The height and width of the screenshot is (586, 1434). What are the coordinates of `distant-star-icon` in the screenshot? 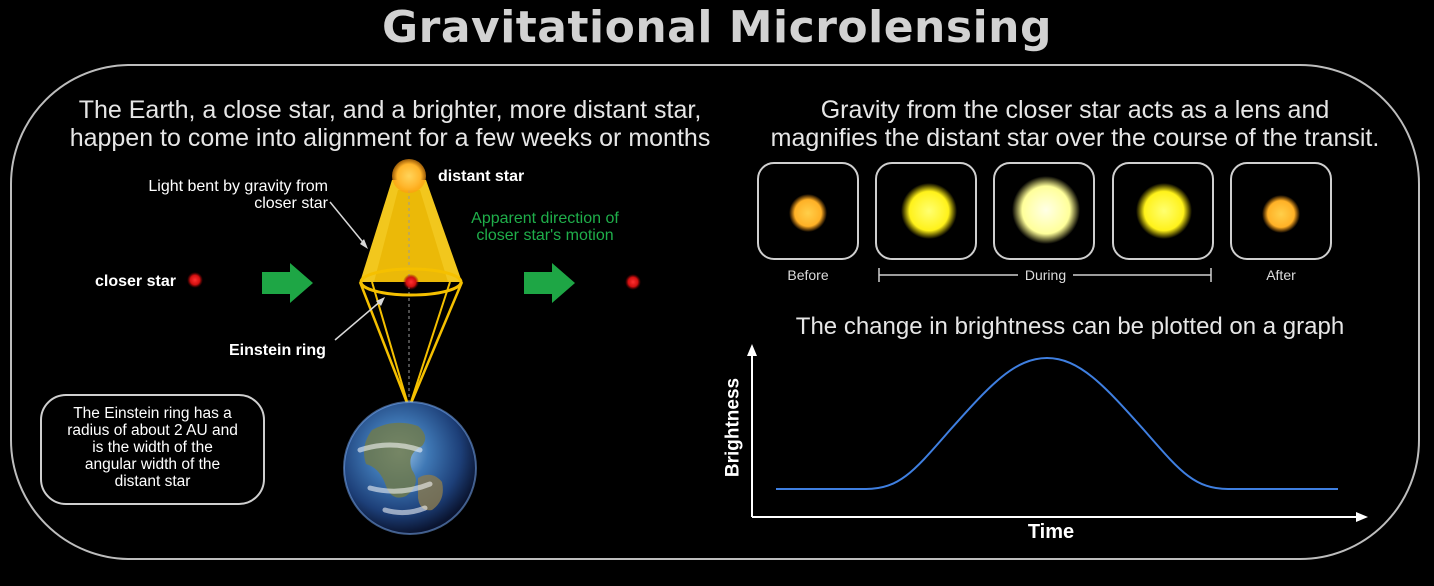 It's located at (409, 176).